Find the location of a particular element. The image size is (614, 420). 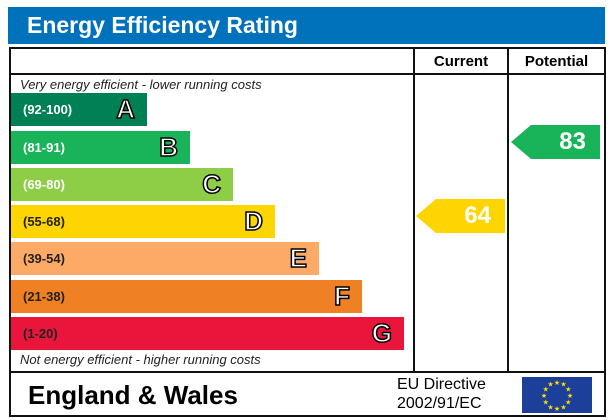

page-title: Energy Efficiency Rating is located at coordinates (306, 25).